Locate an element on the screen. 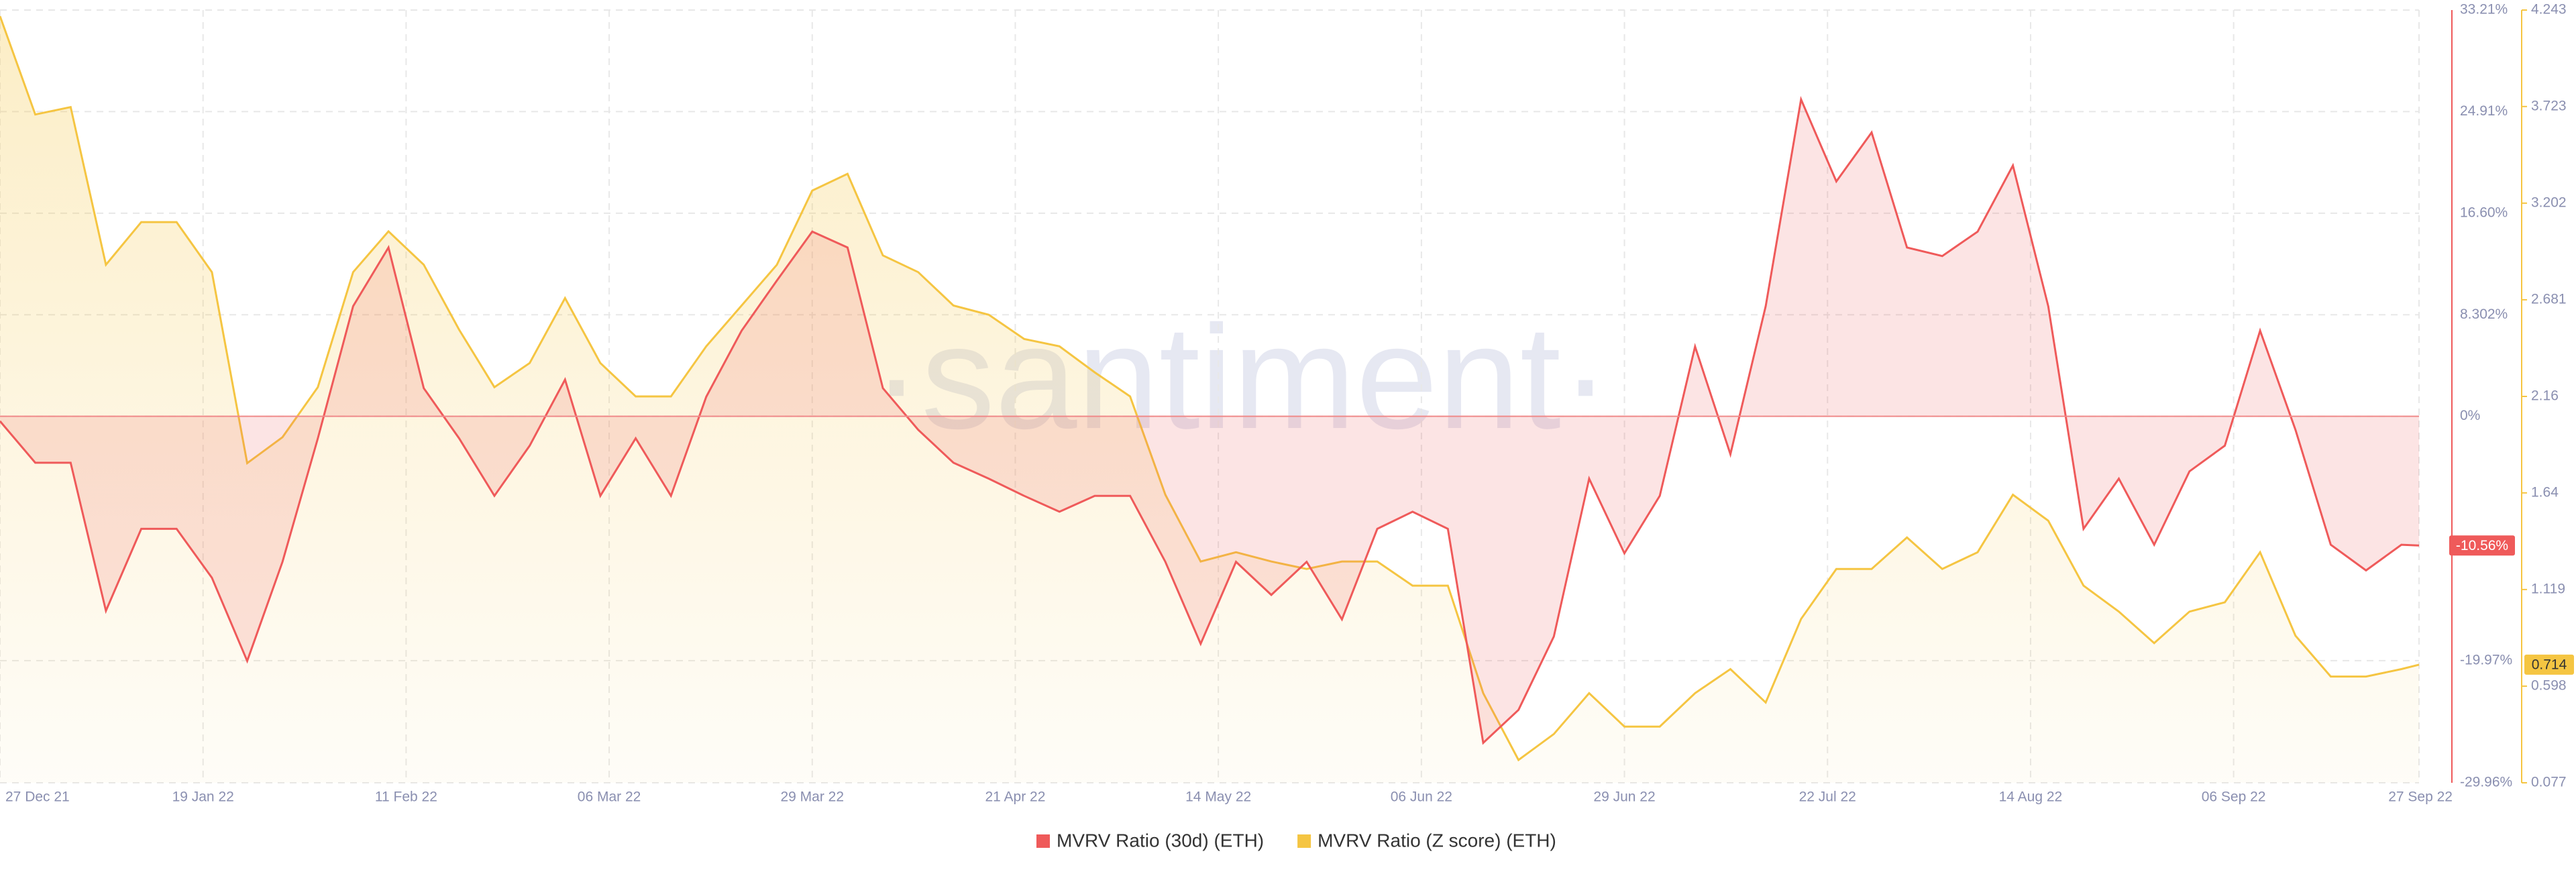 The image size is (2576, 872). x-tick-label: 27 Dec 21 is located at coordinates (37, 797).